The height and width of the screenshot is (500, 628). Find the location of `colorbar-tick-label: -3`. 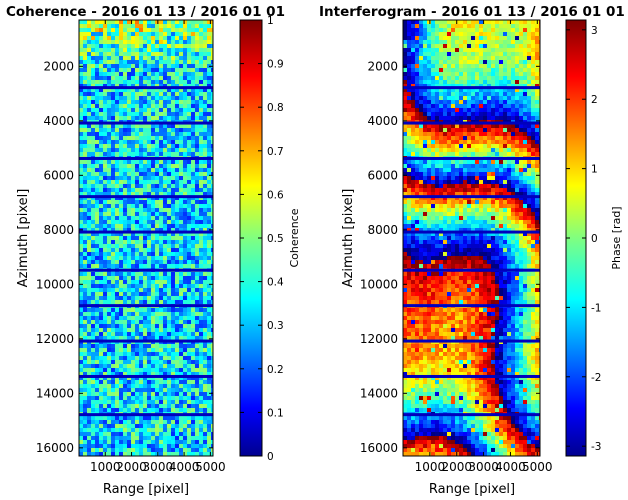

colorbar-tick-label: -3 is located at coordinates (596, 447).